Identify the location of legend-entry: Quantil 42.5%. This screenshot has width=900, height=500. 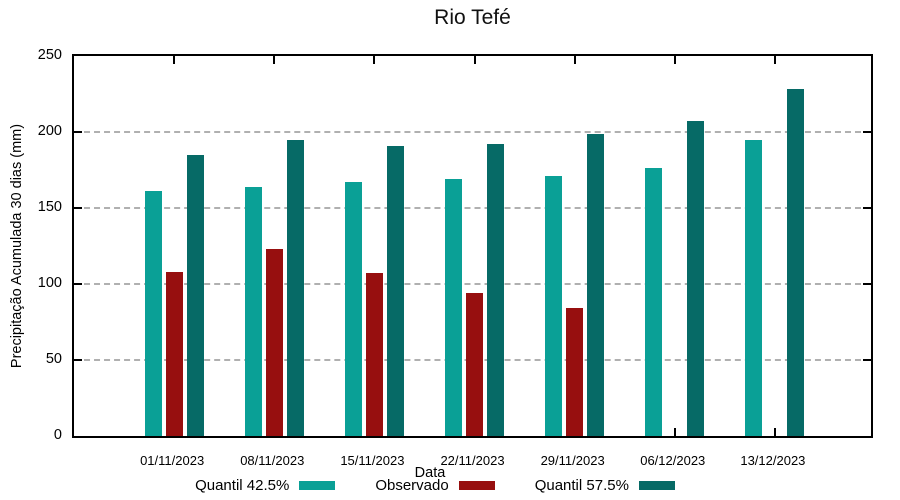
(265, 485).